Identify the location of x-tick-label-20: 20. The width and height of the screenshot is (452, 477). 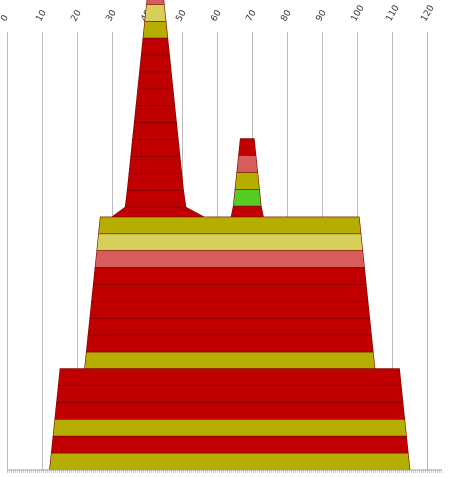
(76, 15).